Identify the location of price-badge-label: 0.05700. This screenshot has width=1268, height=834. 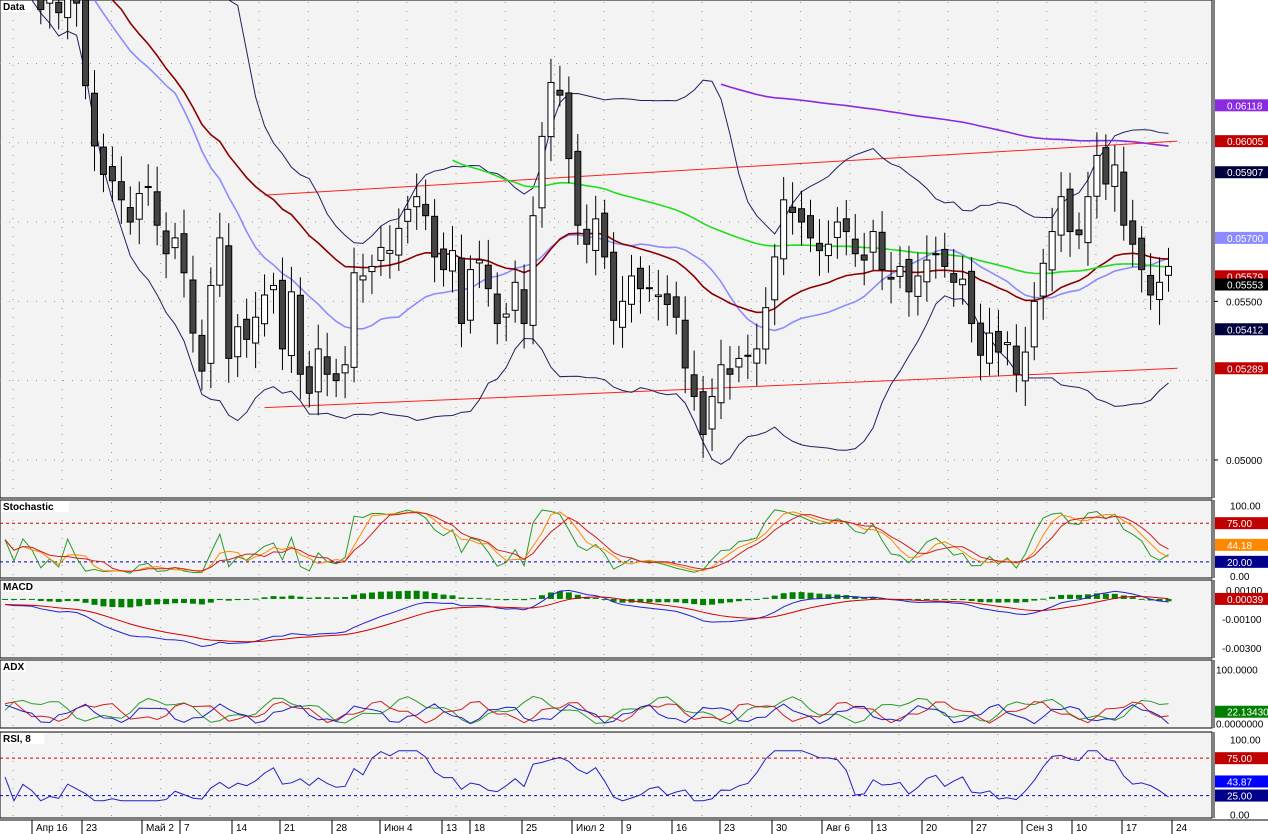
(1245, 239).